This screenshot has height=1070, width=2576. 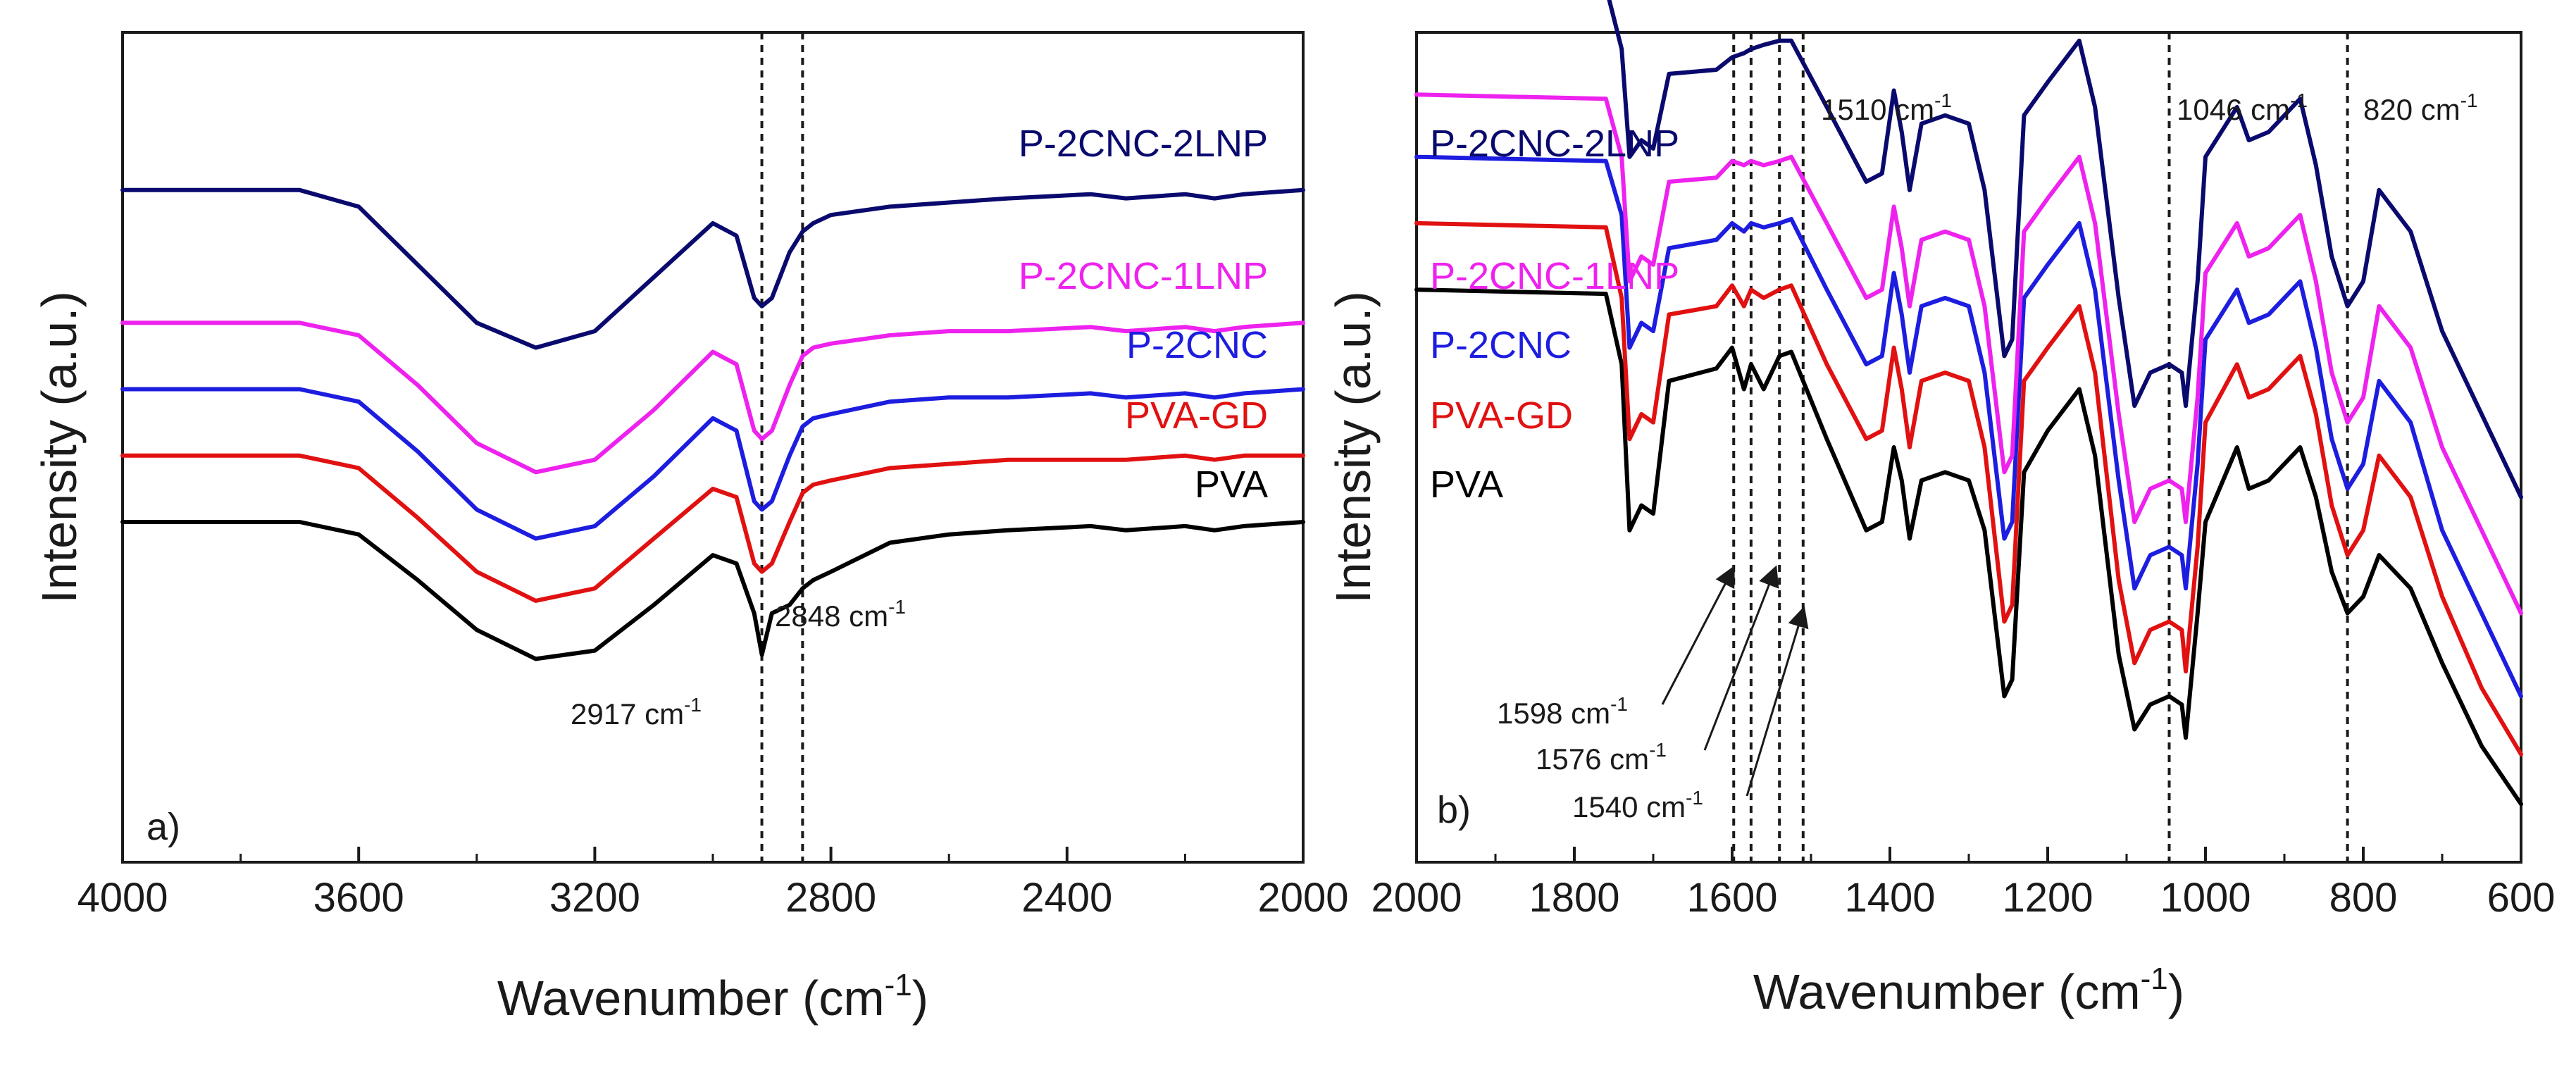 What do you see at coordinates (2521, 898) in the screenshot?
I see `x-tick-label: 600` at bounding box center [2521, 898].